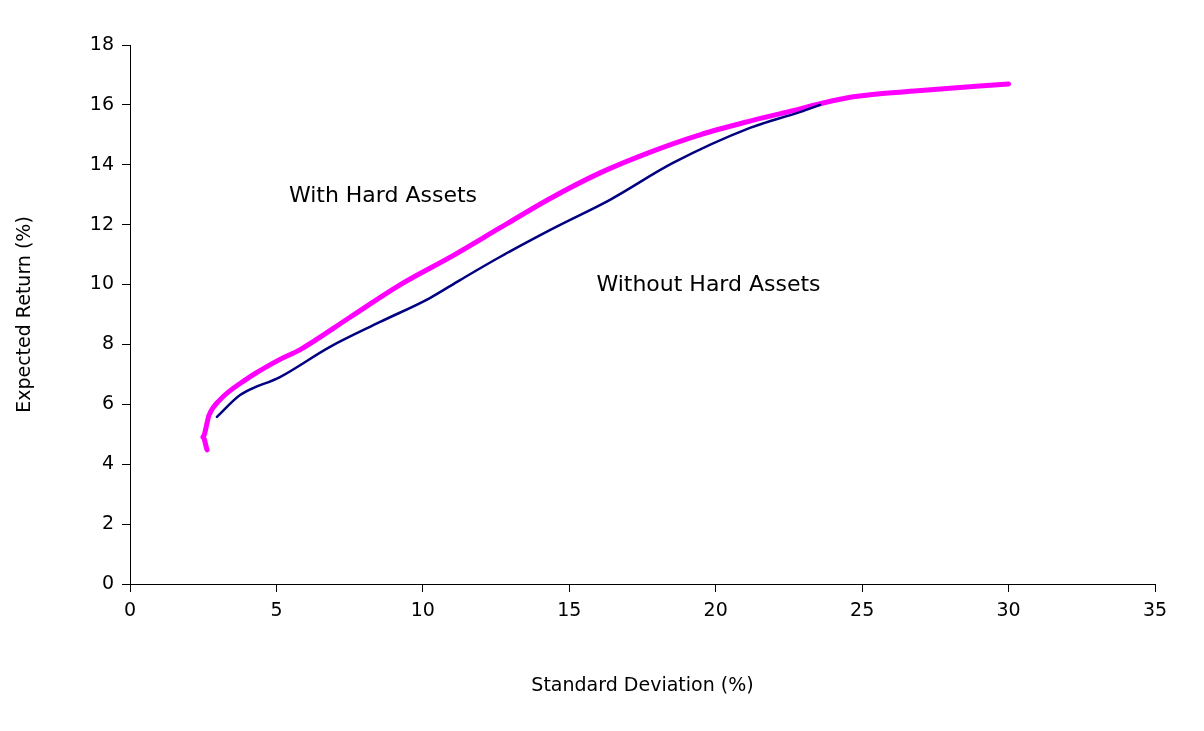 The height and width of the screenshot is (731, 1204). I want to click on x-tick-label: 25, so click(862, 609).